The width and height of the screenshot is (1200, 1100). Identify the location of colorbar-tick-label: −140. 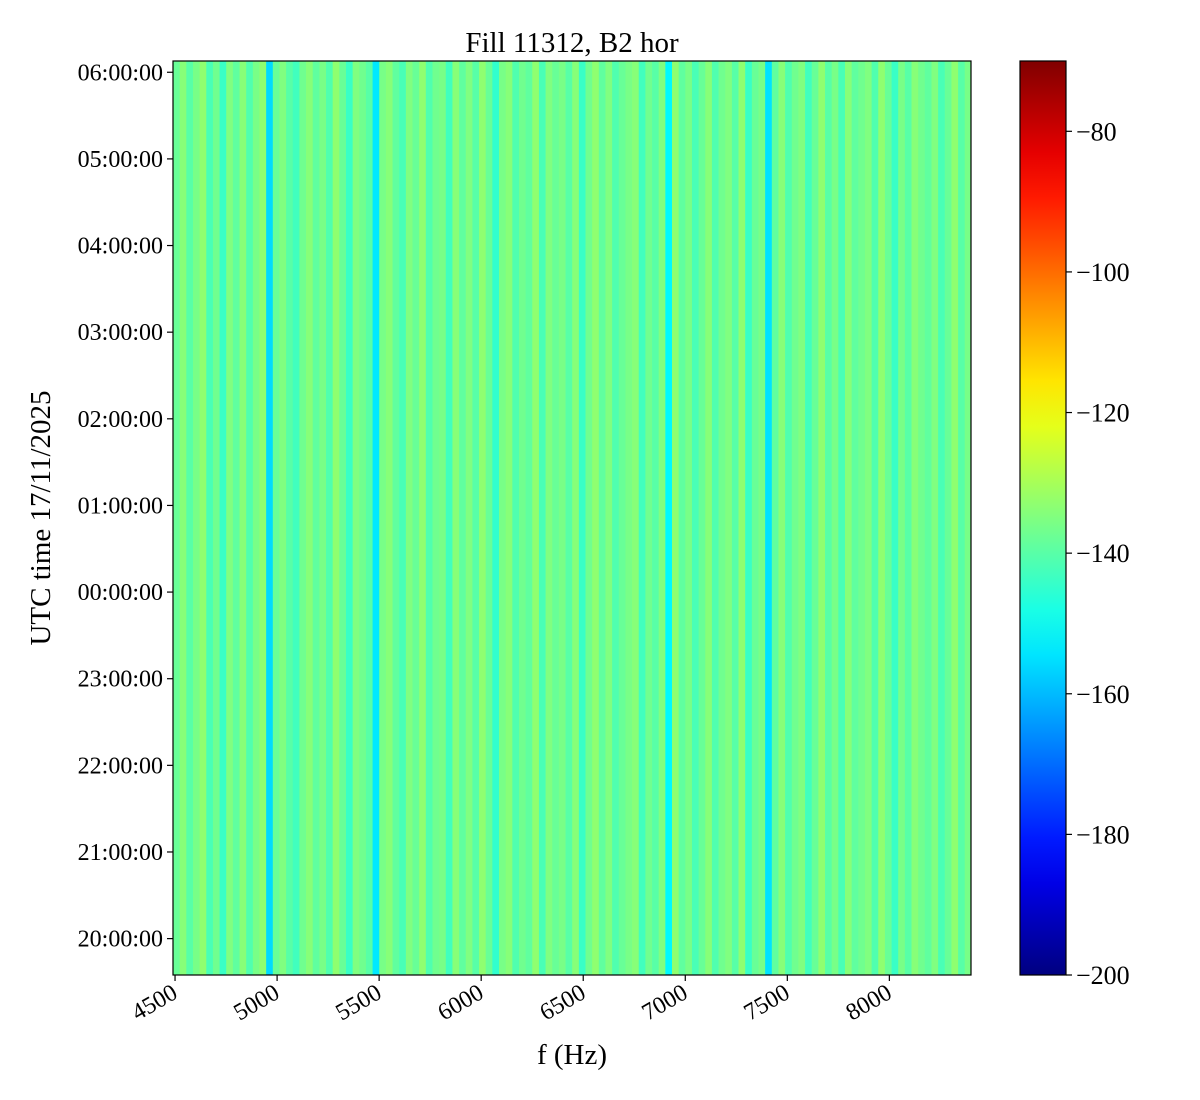
(1103, 553).